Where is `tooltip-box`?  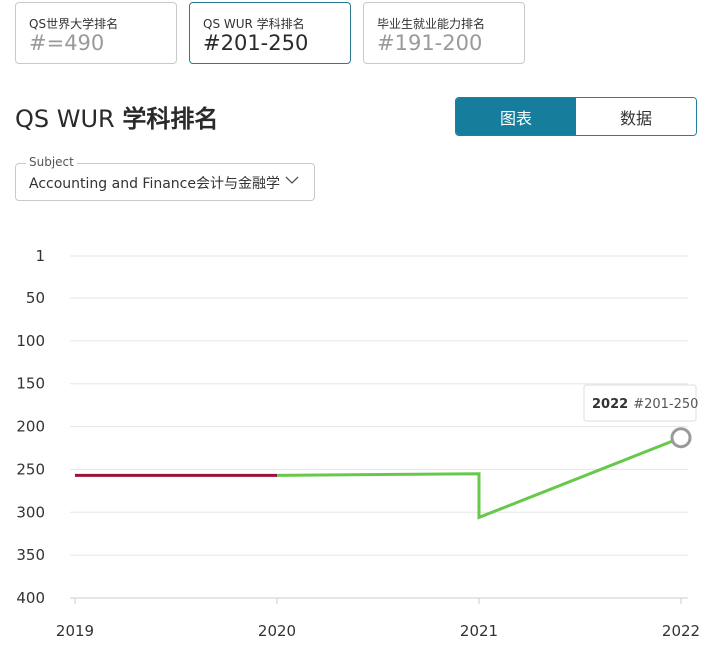
tooltip-box is located at coordinates (640, 403).